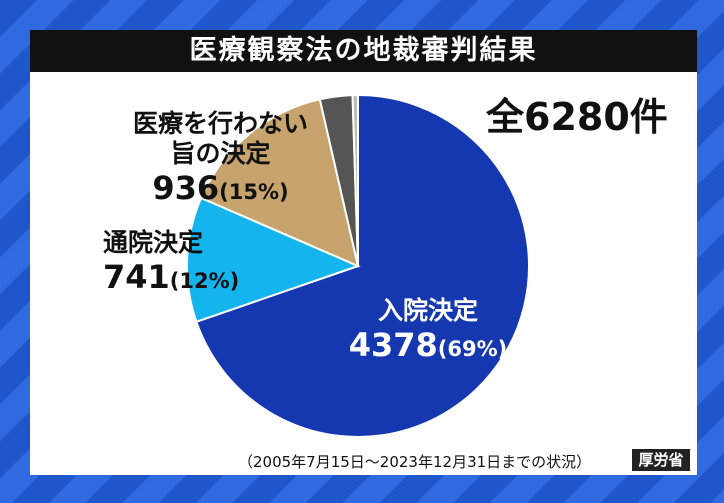 This screenshot has width=724, height=503. I want to click on percent-label: (12%), so click(204, 281).